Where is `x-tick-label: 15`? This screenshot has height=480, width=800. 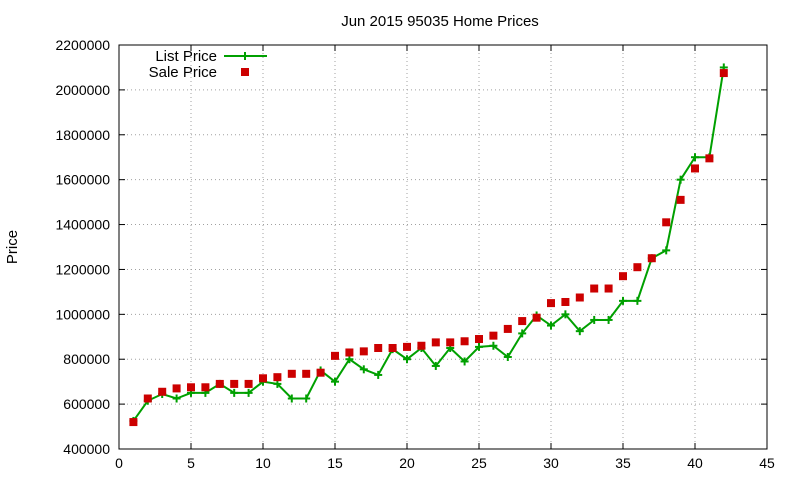 x-tick-label: 15 is located at coordinates (335, 463).